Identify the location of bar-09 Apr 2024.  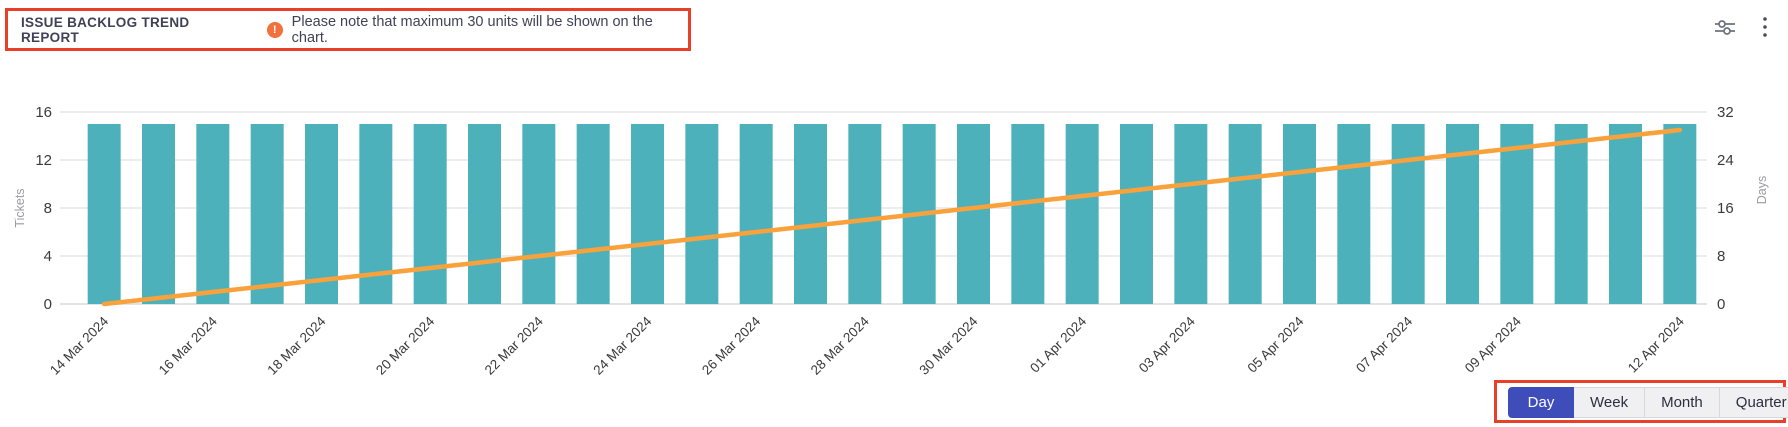
(1517, 214).